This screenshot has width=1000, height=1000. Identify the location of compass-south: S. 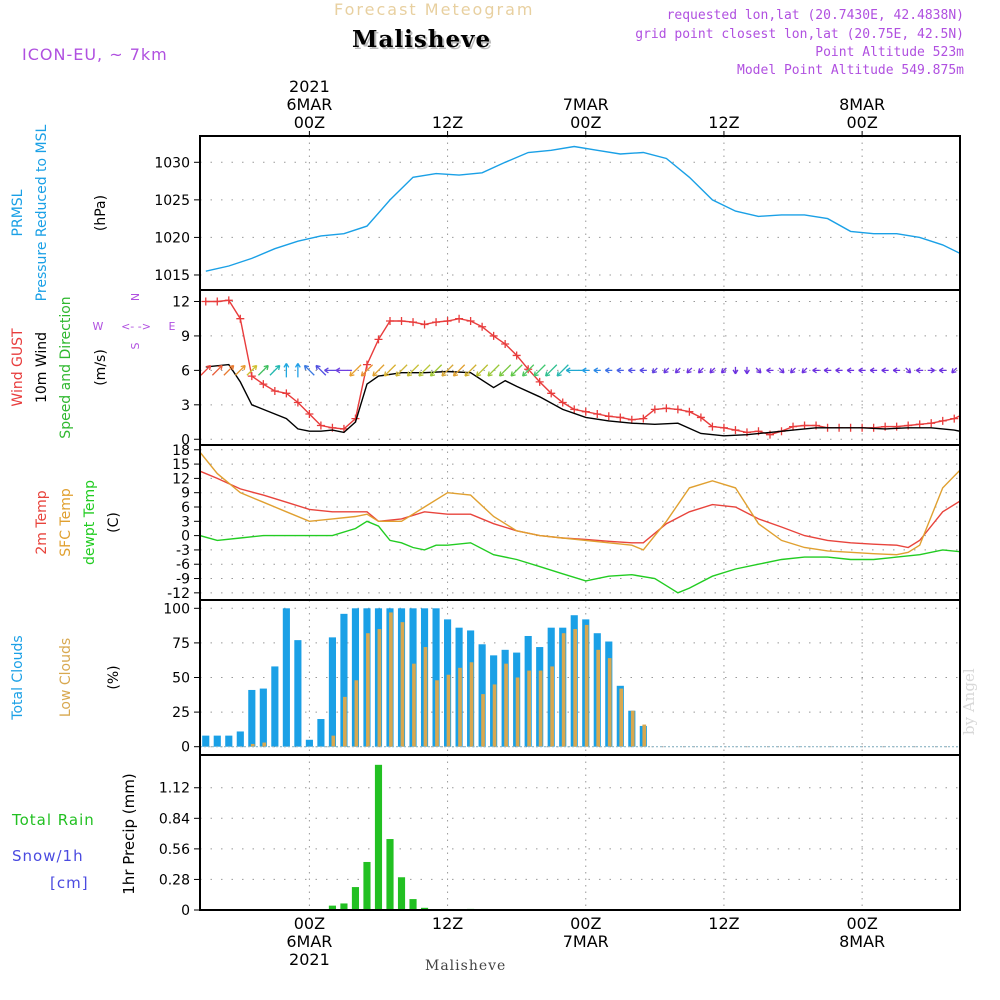
(135, 345).